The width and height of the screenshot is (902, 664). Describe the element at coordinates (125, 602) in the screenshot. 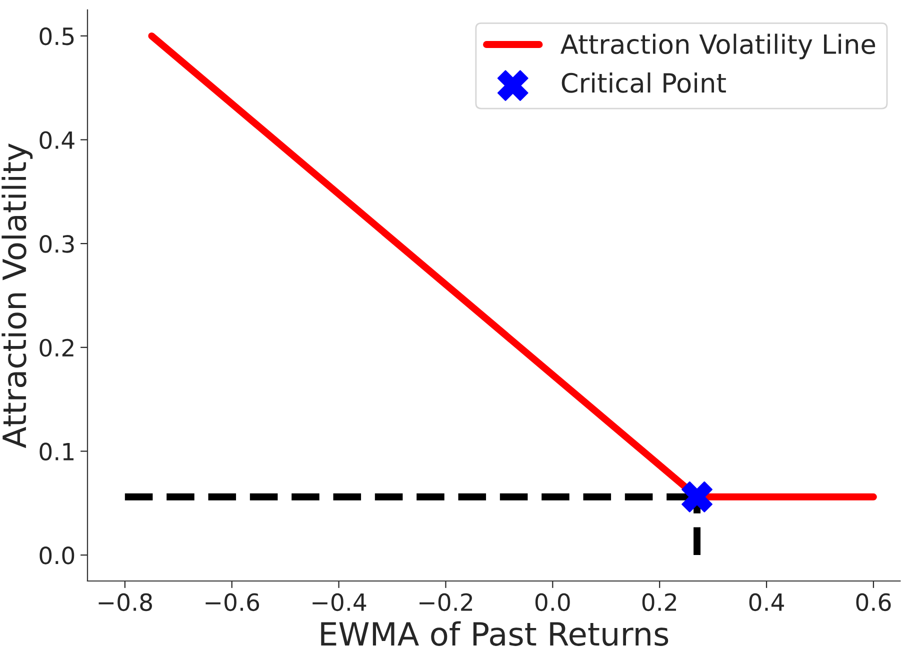

I see `x-tick-label: −0.8` at that location.